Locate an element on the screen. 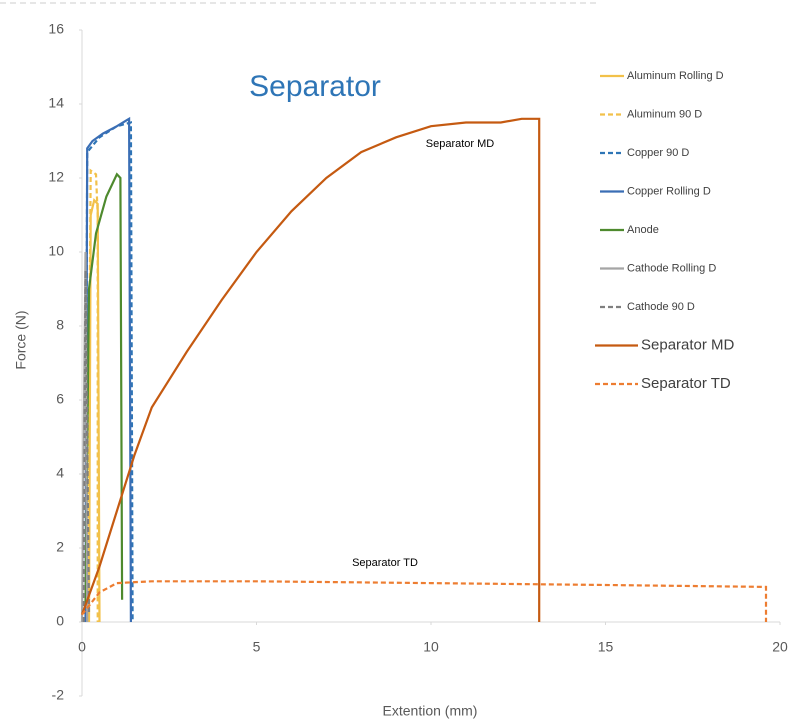  x-tick-label: 10 is located at coordinates (431, 647).